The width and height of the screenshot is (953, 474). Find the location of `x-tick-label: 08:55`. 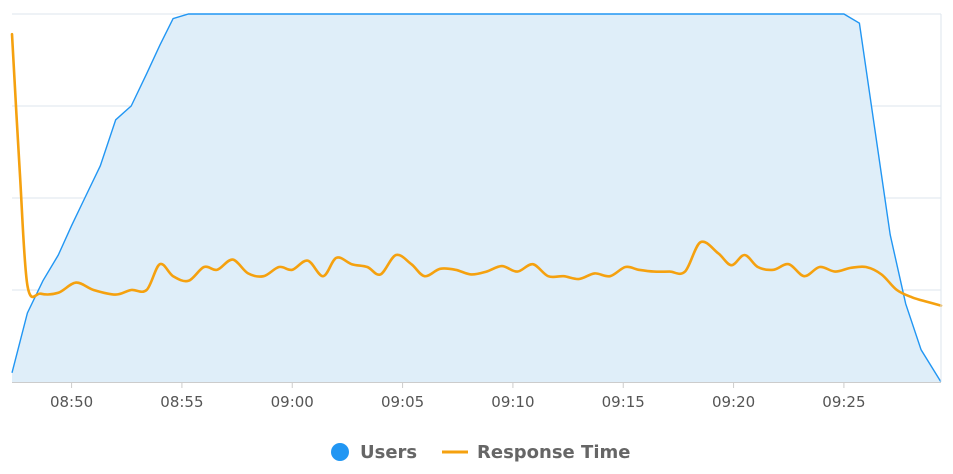

x-tick-label: 08:55 is located at coordinates (181, 402).